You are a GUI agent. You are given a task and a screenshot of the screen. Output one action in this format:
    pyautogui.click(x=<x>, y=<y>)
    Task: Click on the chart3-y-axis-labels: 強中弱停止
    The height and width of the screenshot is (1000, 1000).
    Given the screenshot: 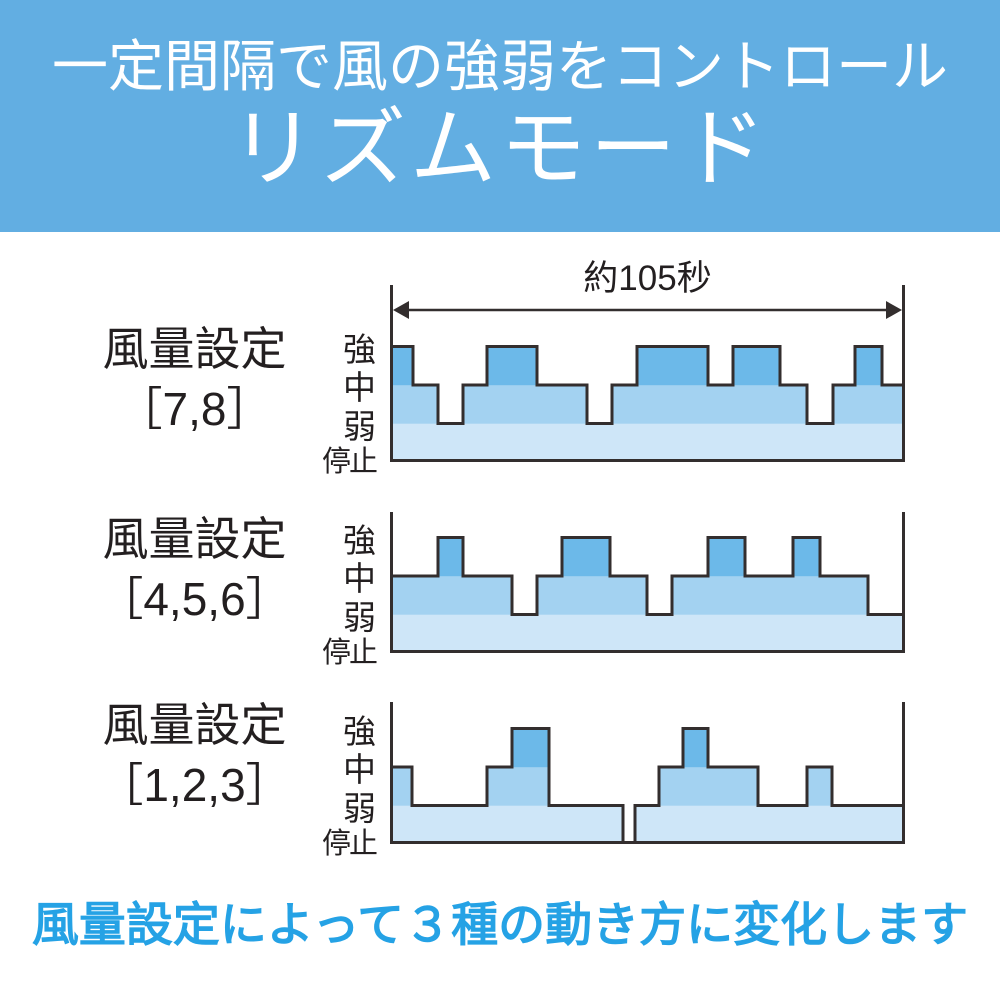 What is the action you would take?
    pyautogui.click(x=335, y=781)
    